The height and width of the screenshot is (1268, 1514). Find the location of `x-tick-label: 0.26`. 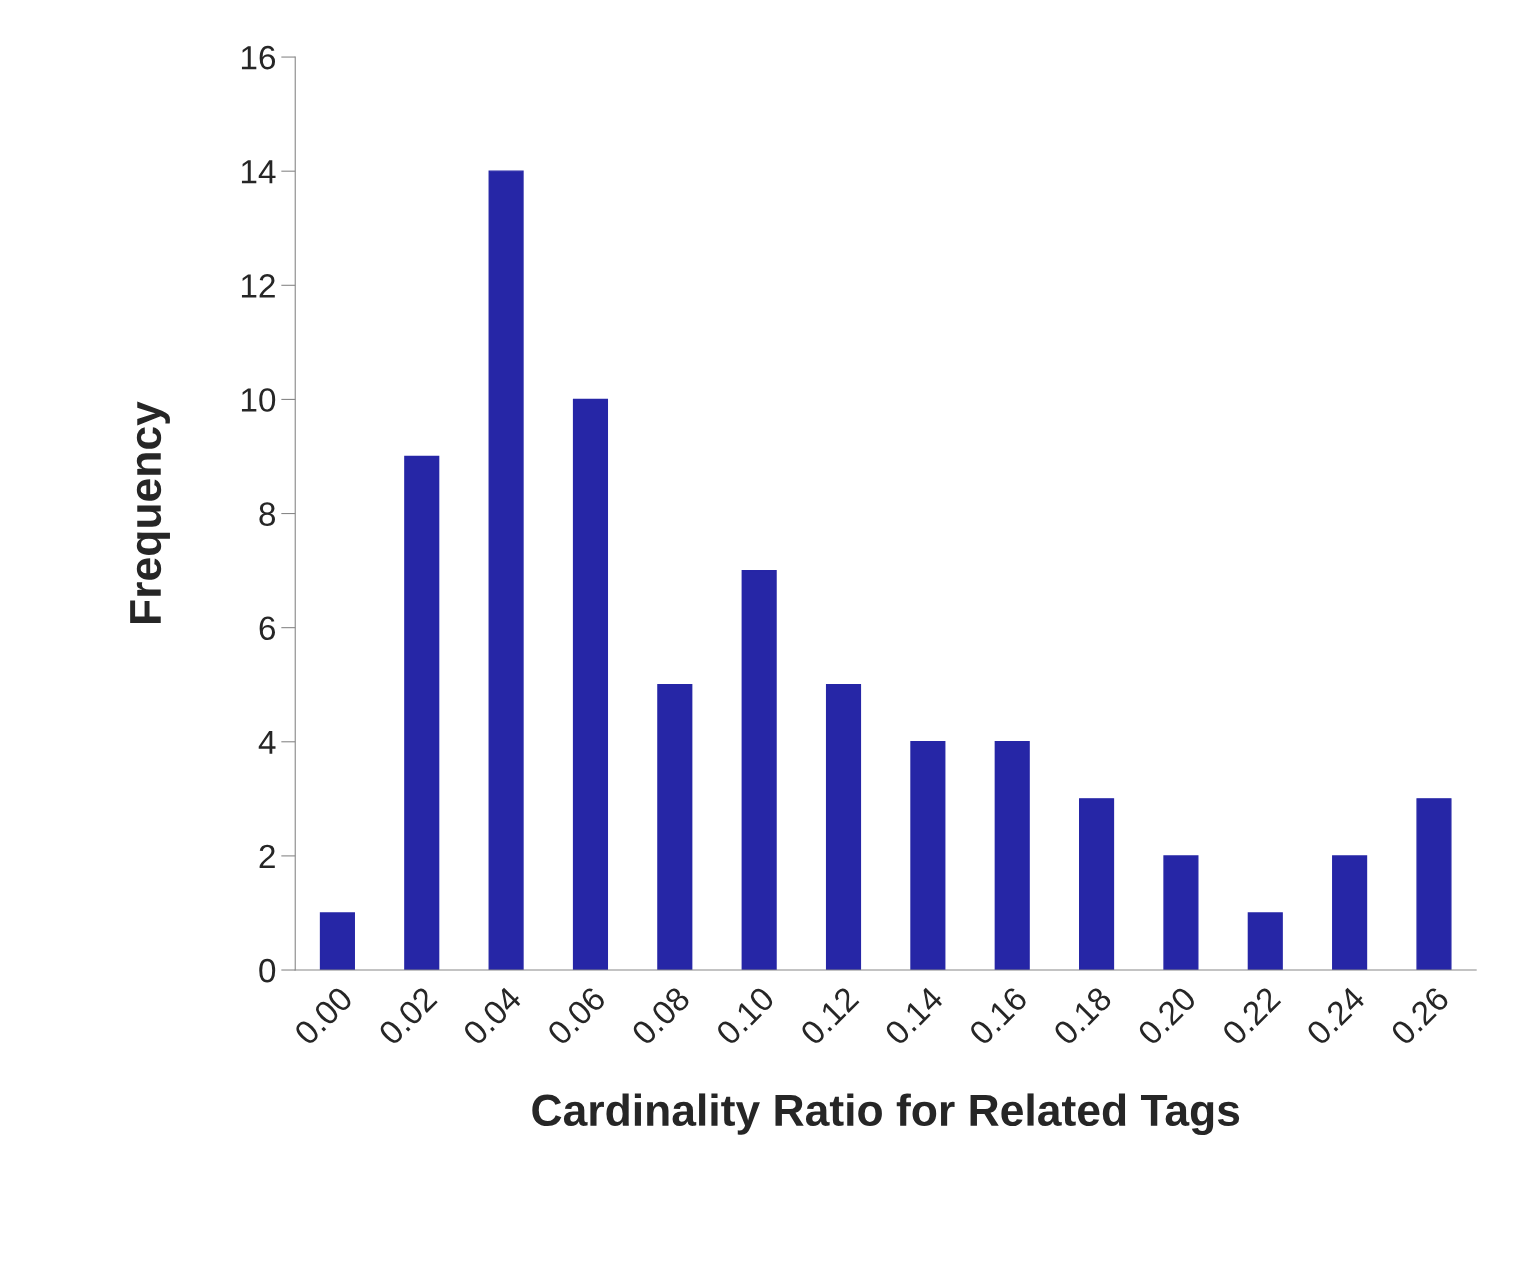

x-tick-label: 0.26 is located at coordinates (1420, 1016).